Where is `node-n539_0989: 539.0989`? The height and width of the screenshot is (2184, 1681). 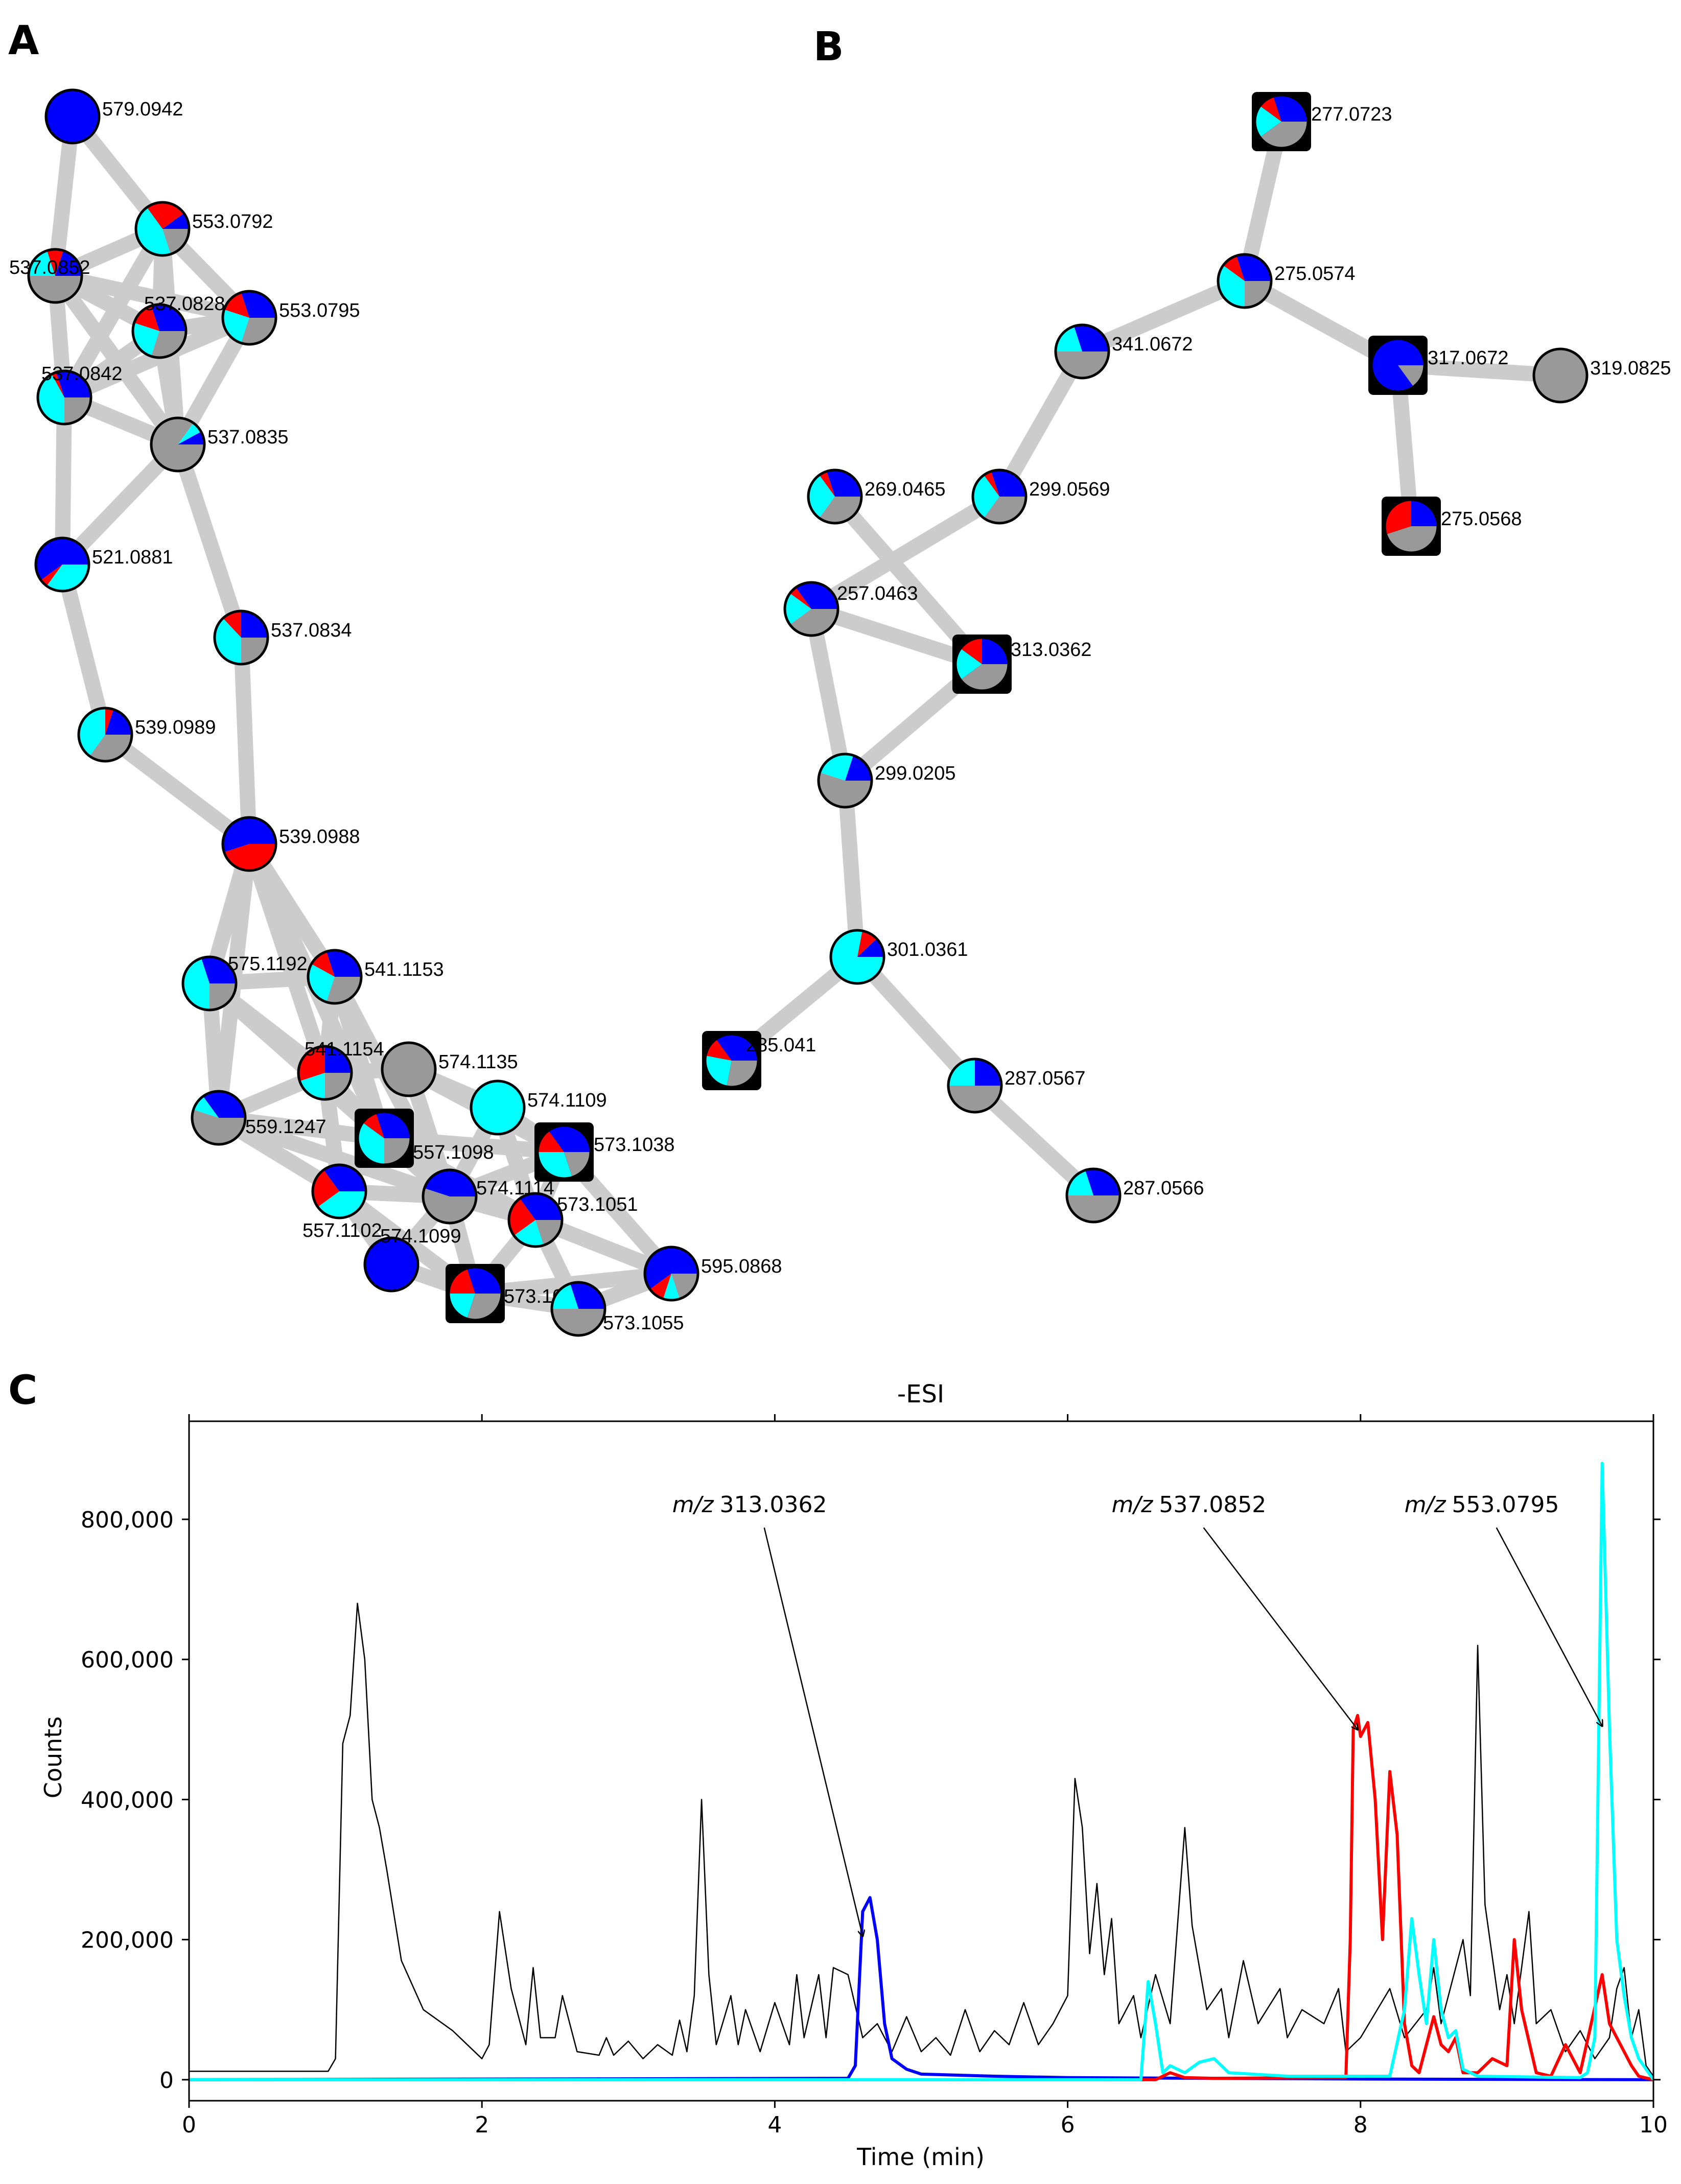 node-n539_0989: 539.0989 is located at coordinates (146, 735).